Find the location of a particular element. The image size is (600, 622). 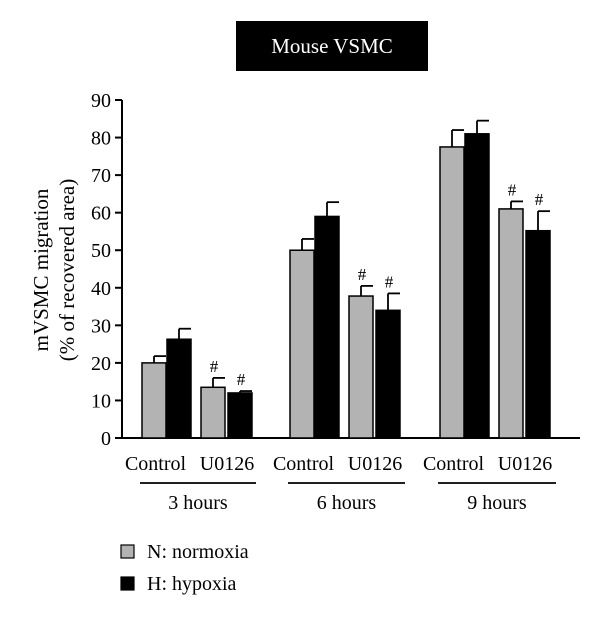

group-label: 3 hours is located at coordinates (198, 503).